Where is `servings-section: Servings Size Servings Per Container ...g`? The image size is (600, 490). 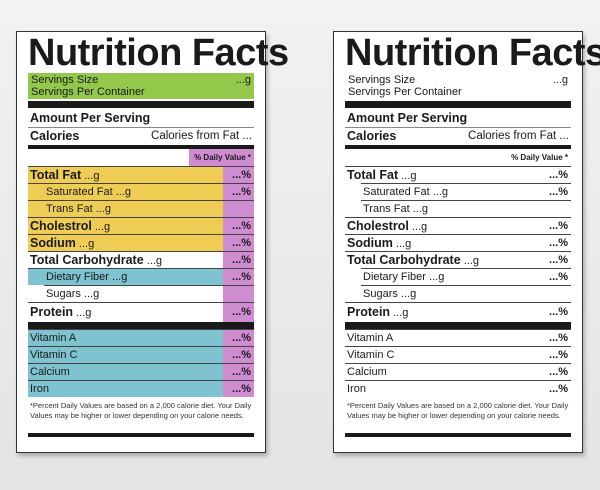 servings-section: Servings Size Servings Per Container ...g is located at coordinates (458, 86).